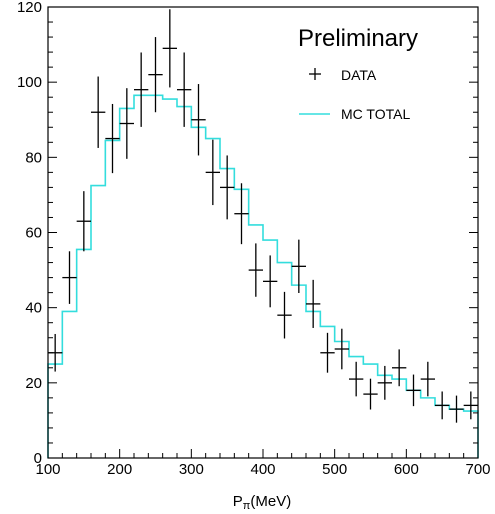 This screenshot has height=514, width=495. Describe the element at coordinates (238, 501) in the screenshot. I see `x-axis-label-main: P` at that location.